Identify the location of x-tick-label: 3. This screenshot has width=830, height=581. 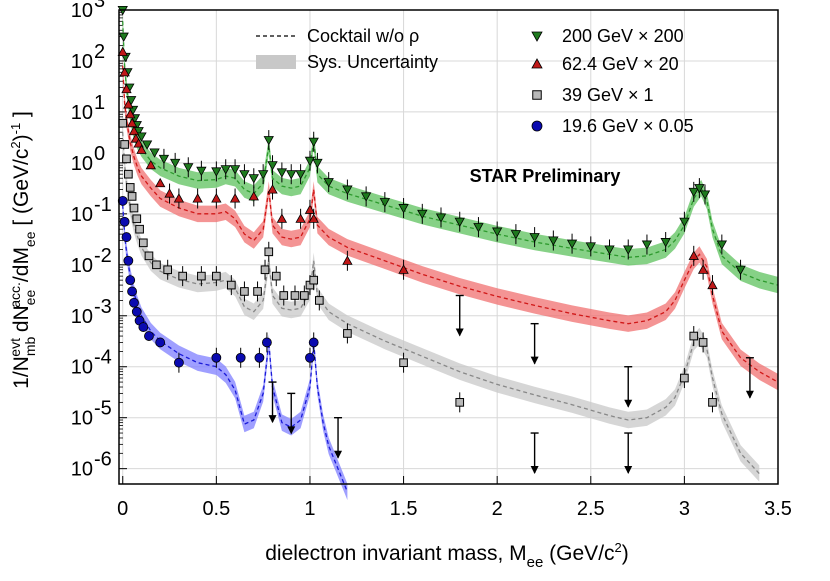
(684, 509).